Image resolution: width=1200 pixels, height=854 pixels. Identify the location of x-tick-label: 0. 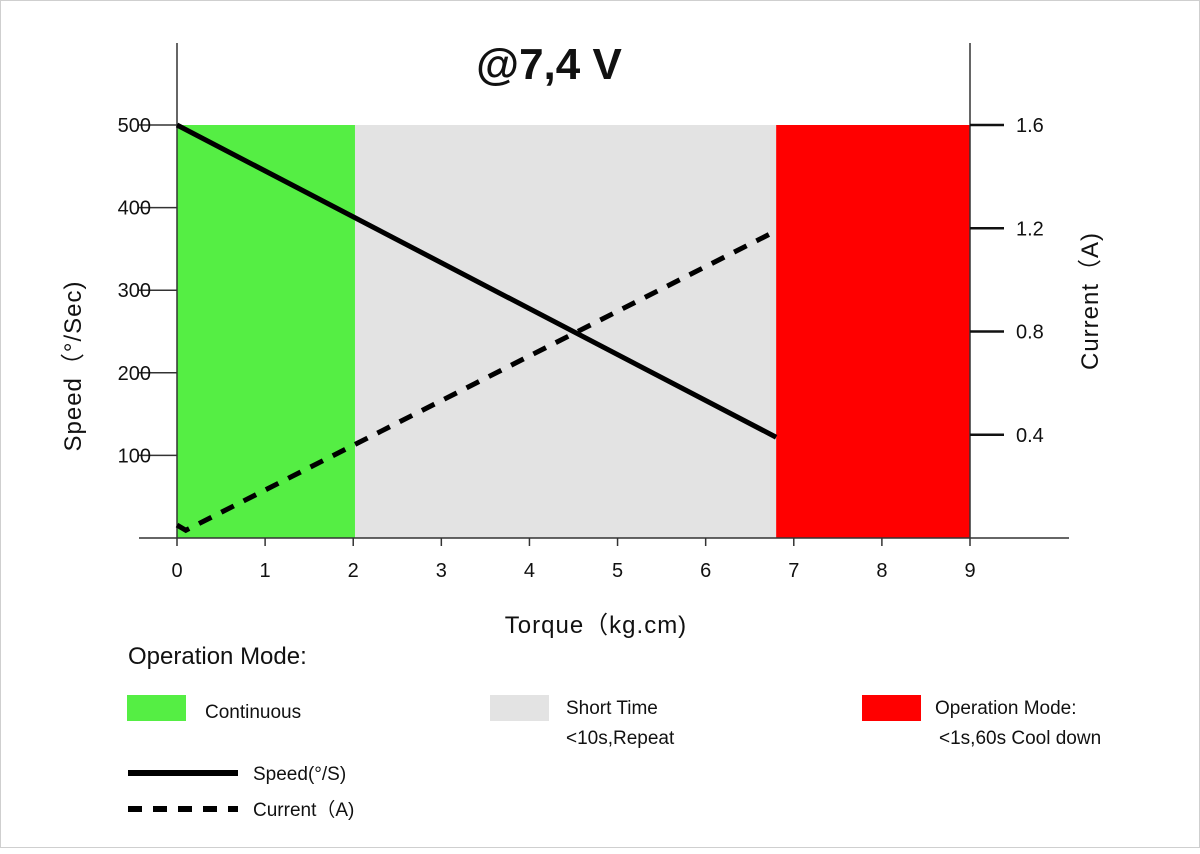
(176, 571).